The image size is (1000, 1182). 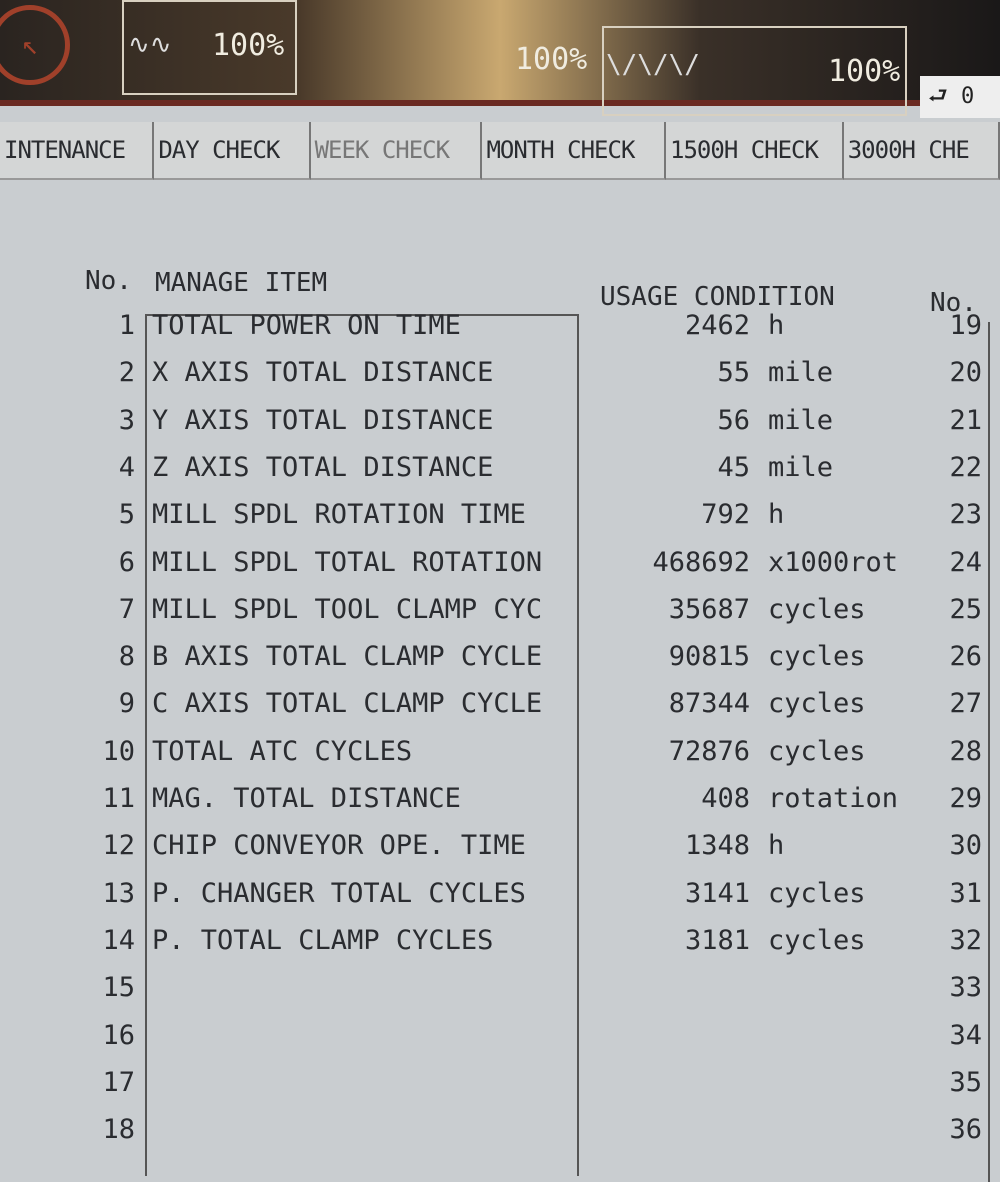 I want to click on row-number: 15, so click(x=118, y=988).